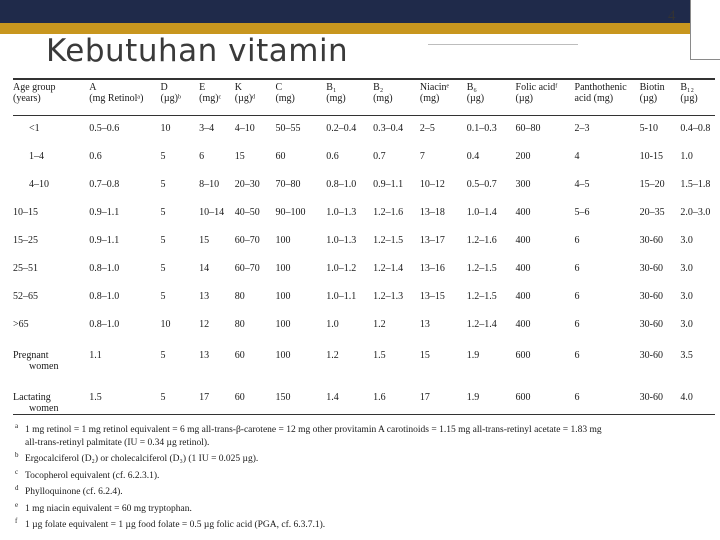 The height and width of the screenshot is (540, 720). I want to click on cell-value: 0.8–1.0, so click(104, 296).